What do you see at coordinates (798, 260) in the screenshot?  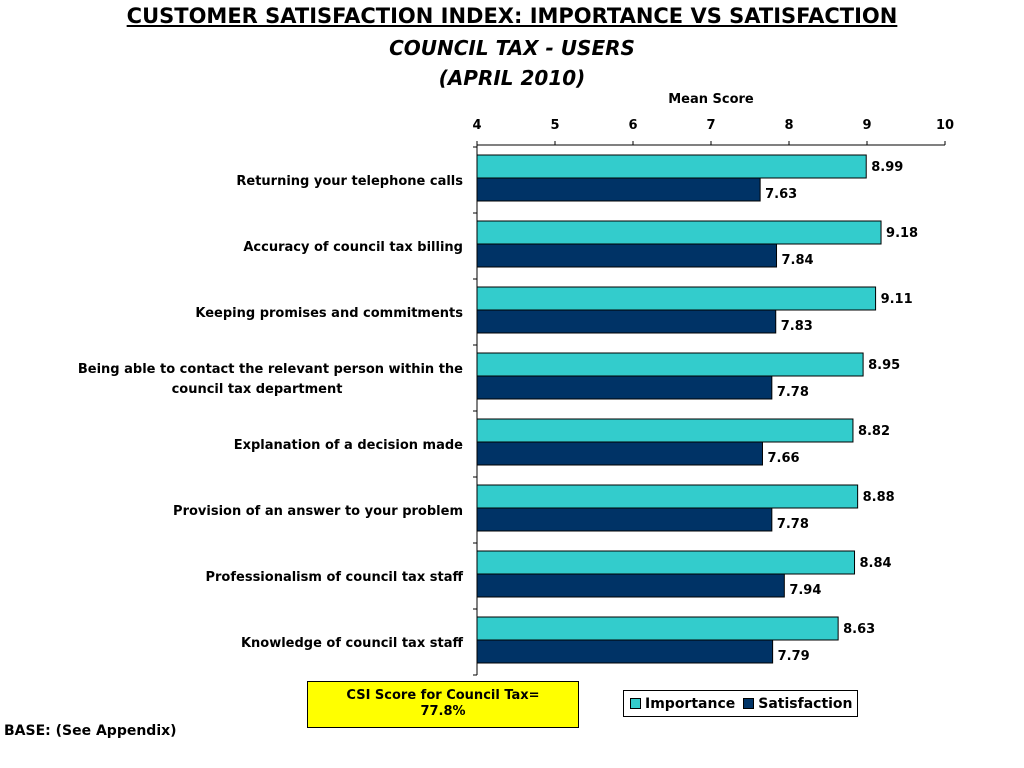 I see `satisfaction-data-label: 7.84` at bounding box center [798, 260].